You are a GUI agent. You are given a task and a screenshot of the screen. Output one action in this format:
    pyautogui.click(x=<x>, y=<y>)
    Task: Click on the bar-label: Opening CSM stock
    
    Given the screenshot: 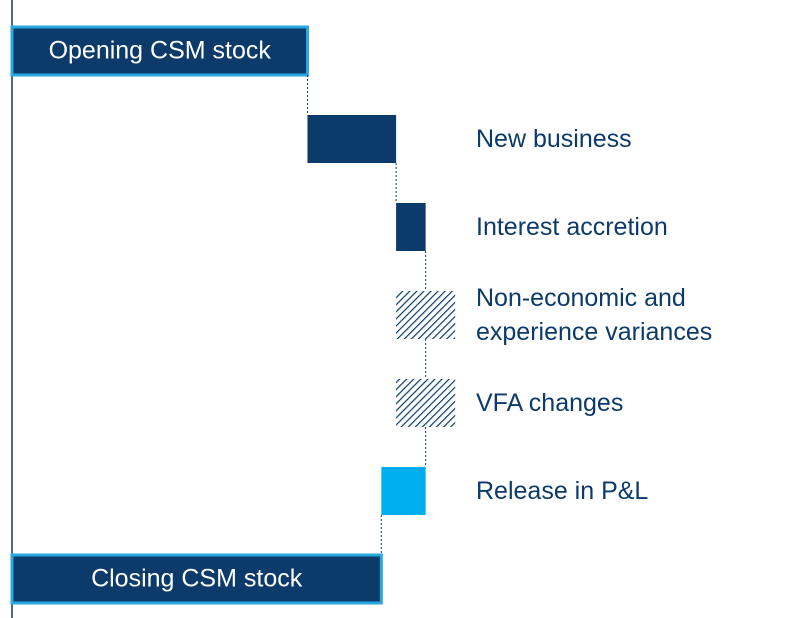 What is the action you would take?
    pyautogui.click(x=160, y=51)
    